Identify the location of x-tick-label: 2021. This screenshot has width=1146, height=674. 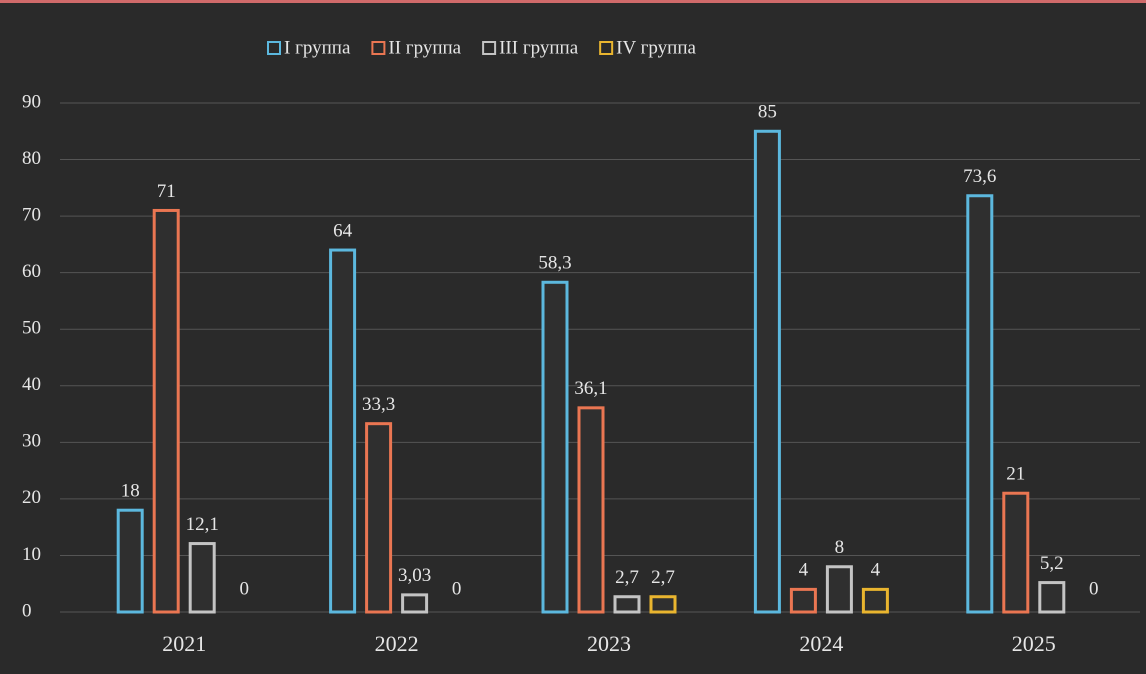
(184, 643).